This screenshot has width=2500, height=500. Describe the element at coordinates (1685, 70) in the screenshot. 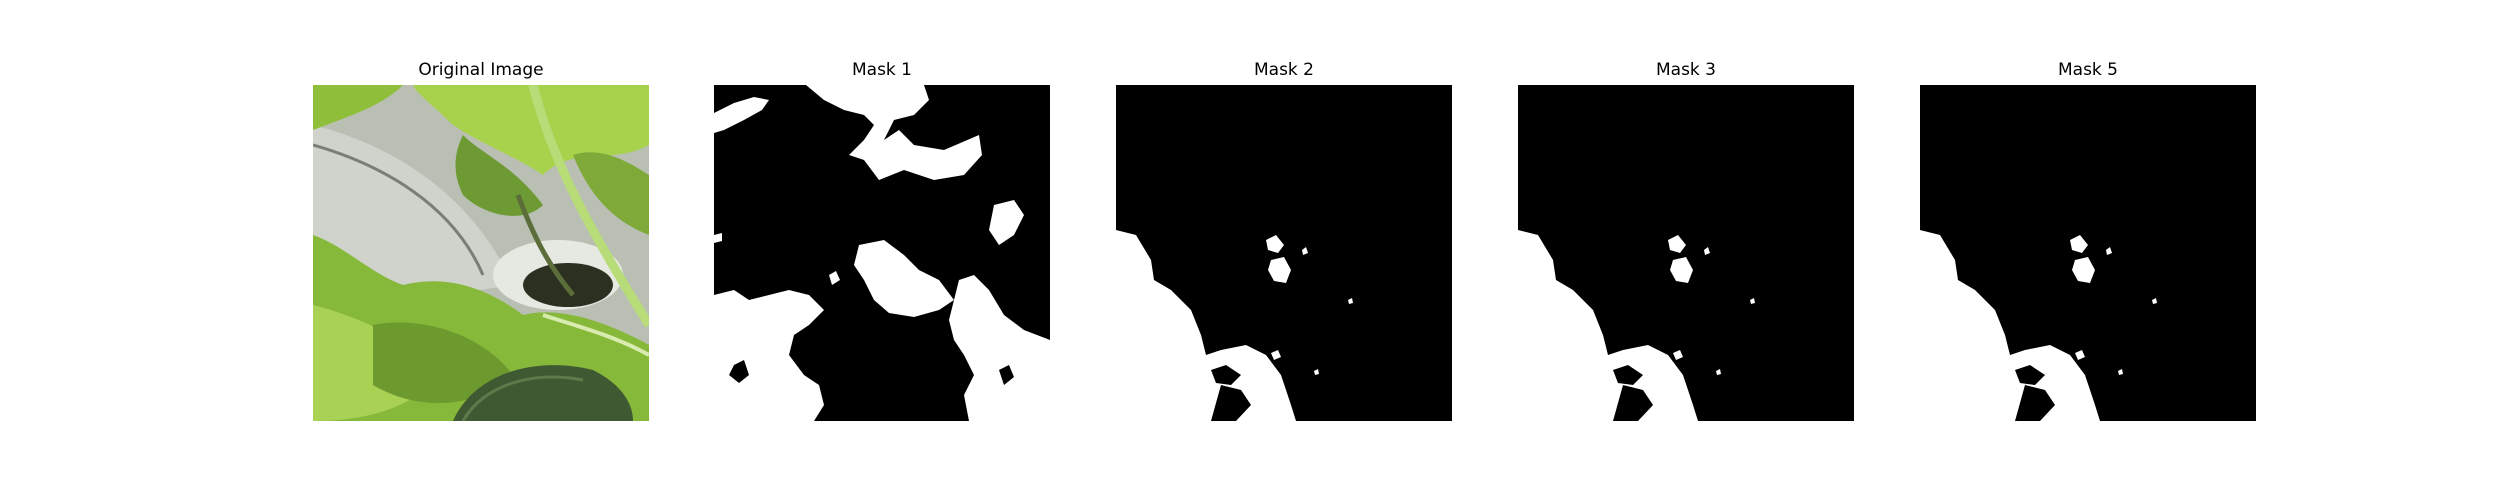

I see `panel-title-mask-3: Mask 3` at that location.